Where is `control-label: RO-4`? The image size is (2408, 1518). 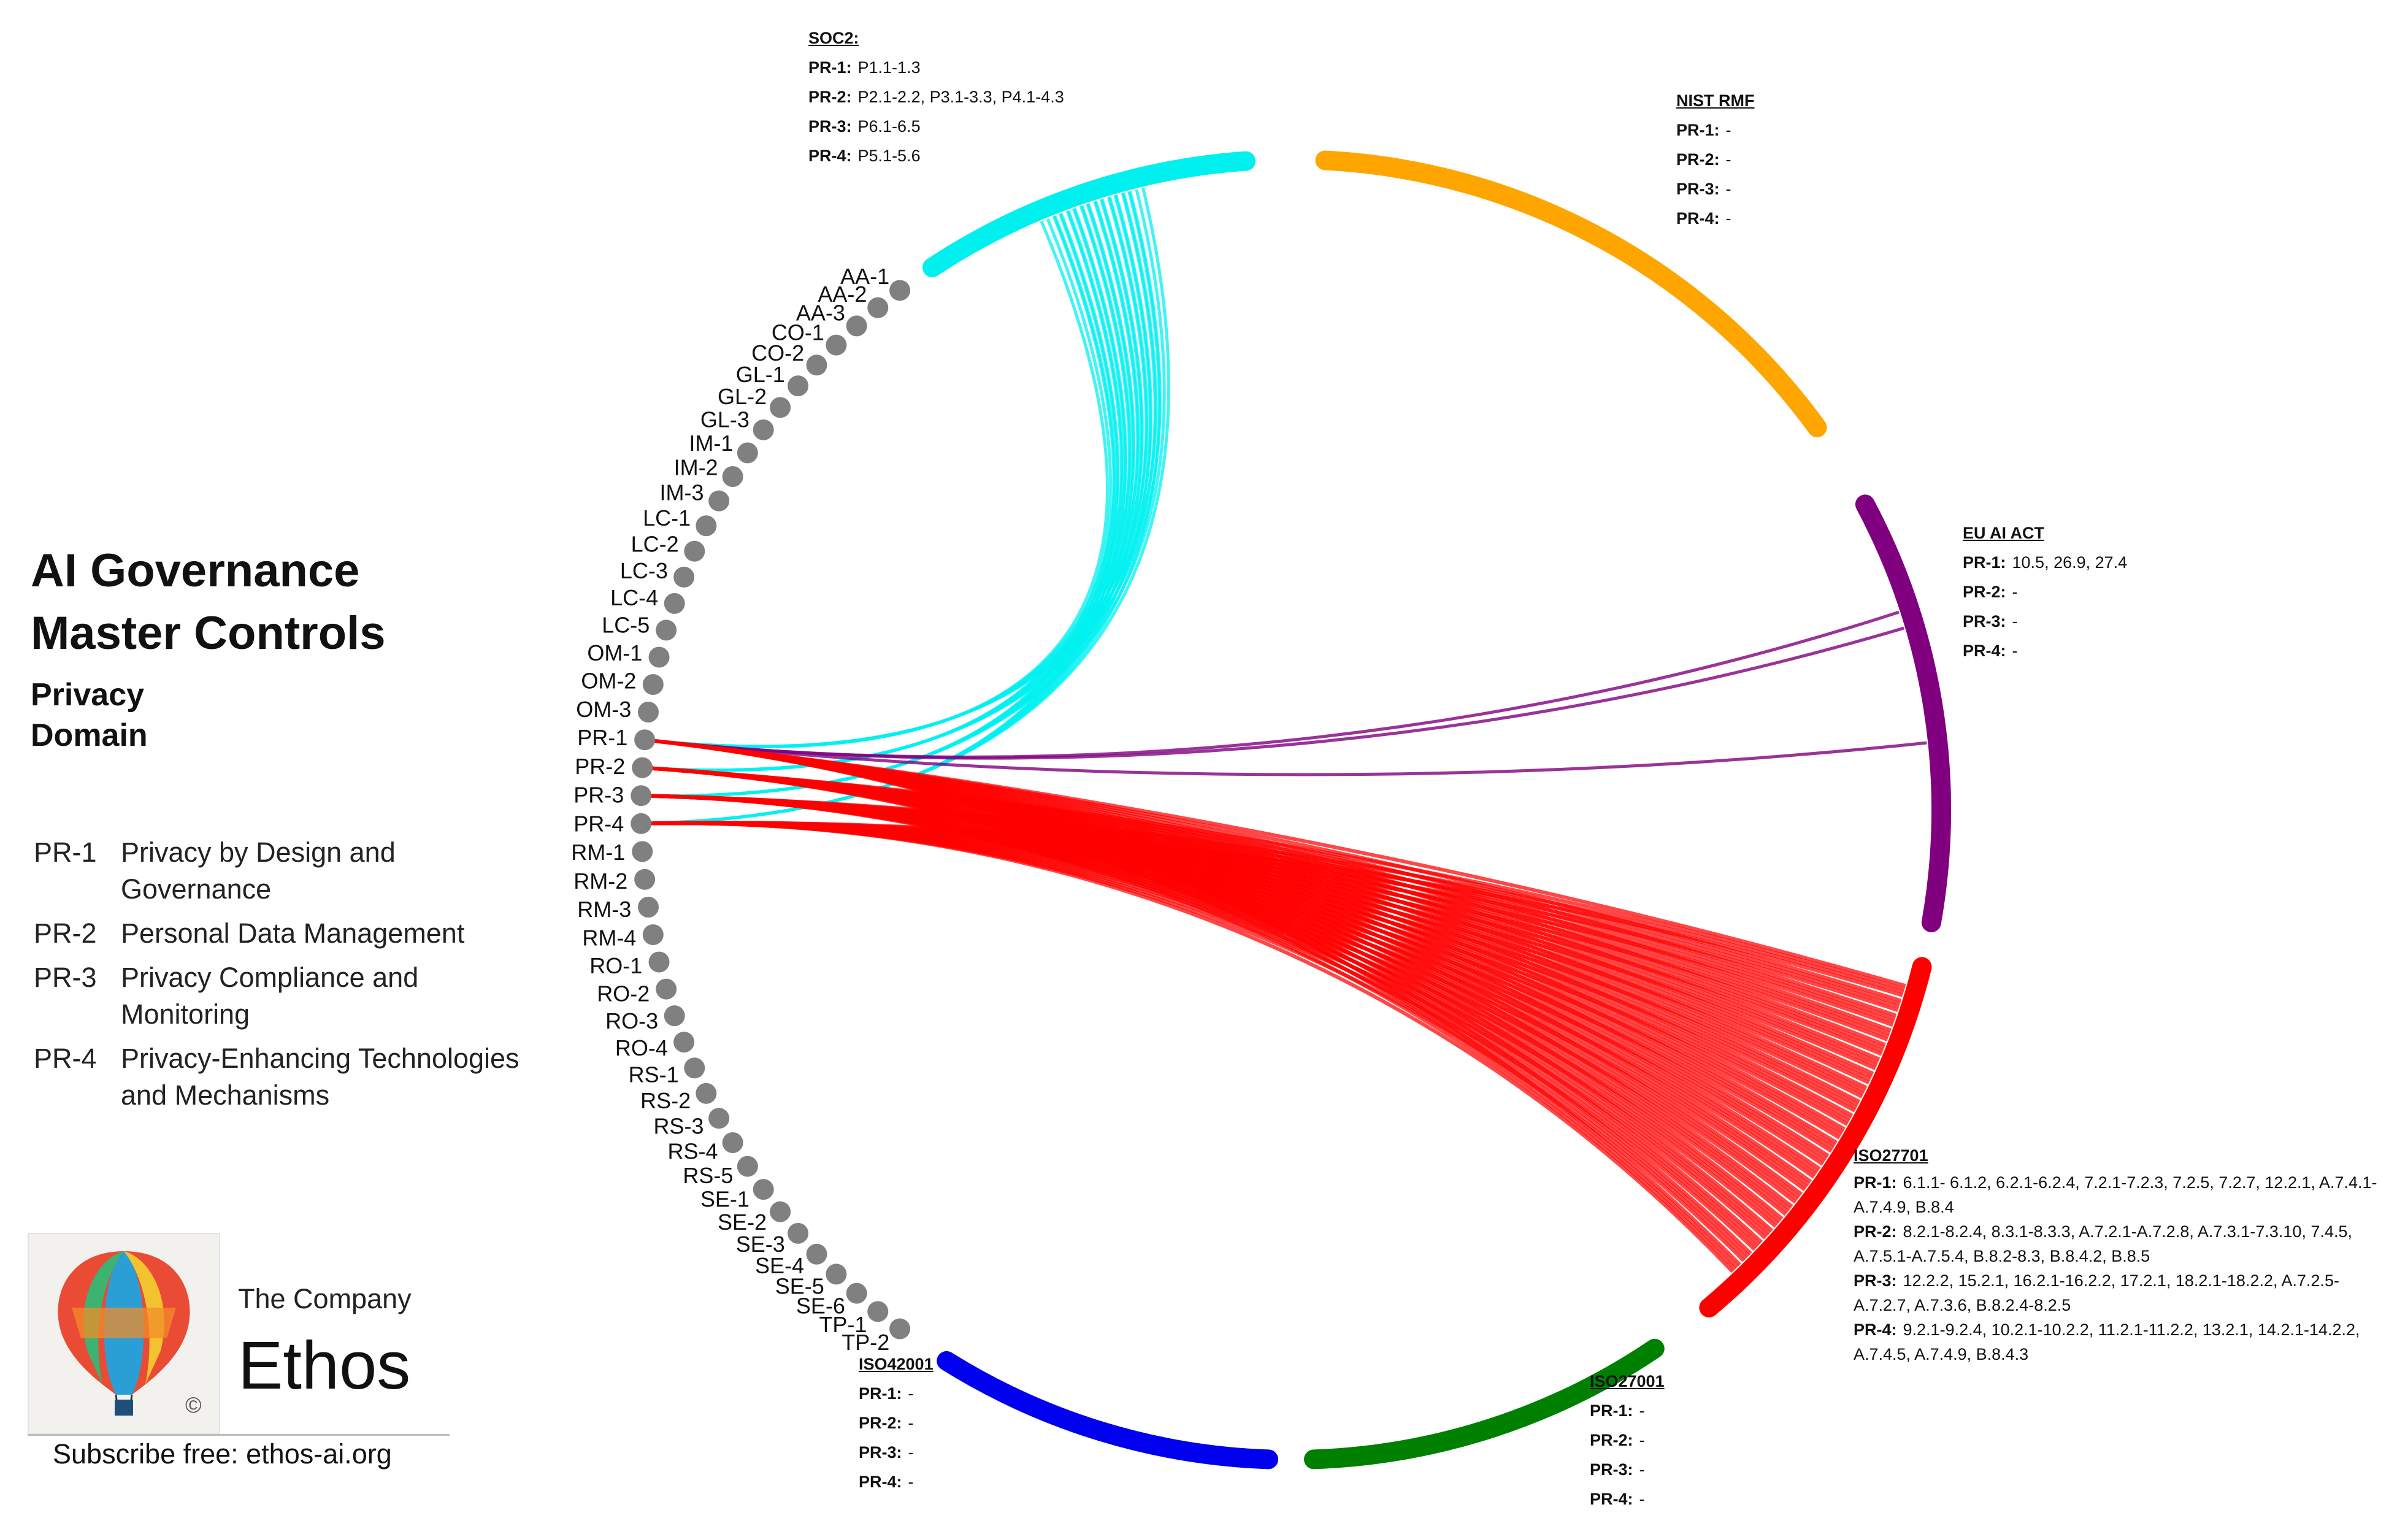 control-label: RO-4 is located at coordinates (642, 1047).